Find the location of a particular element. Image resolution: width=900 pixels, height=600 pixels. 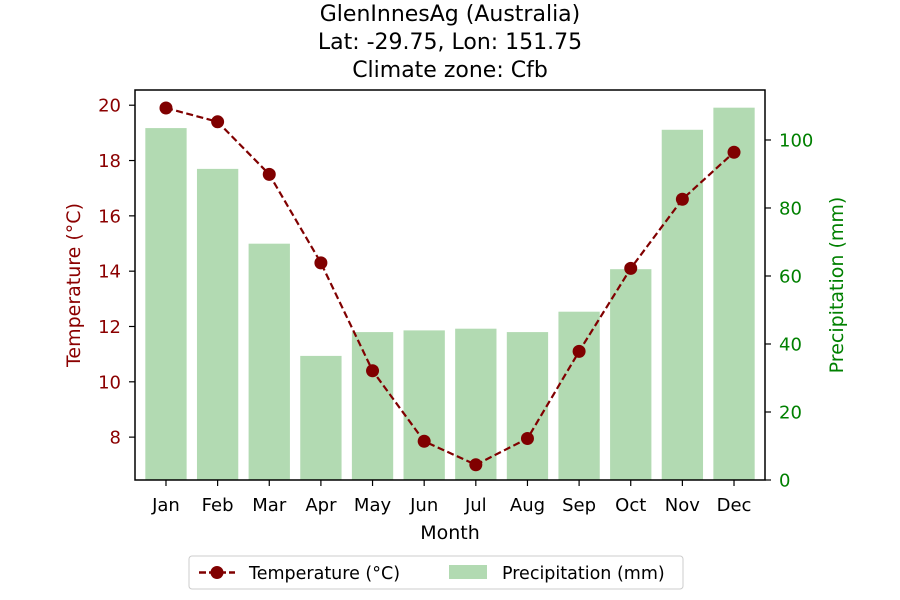

precipitation-bar-dec is located at coordinates (734, 293).